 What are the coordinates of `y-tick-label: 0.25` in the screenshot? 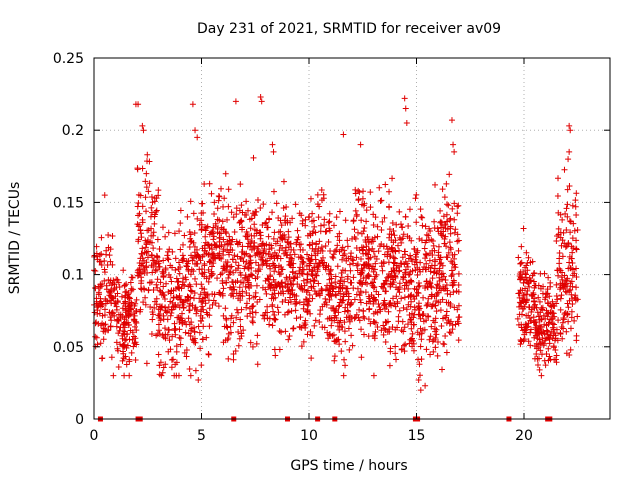 It's located at (68, 59).